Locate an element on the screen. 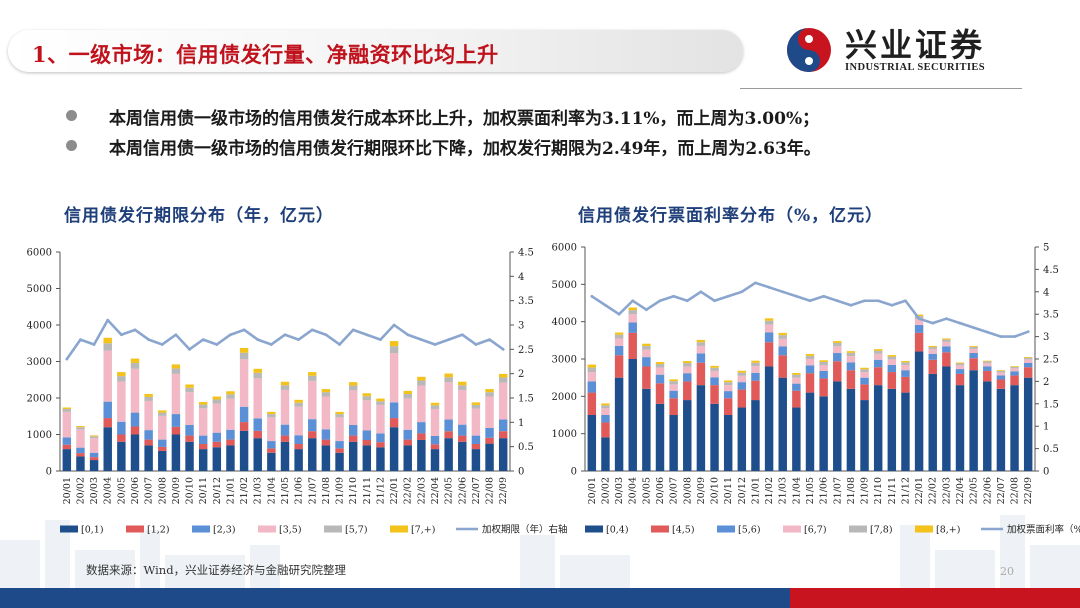 Image resolution: width=1080 pixels, height=608 pixels. x-tick-label: 20/12 is located at coordinates (742, 490).